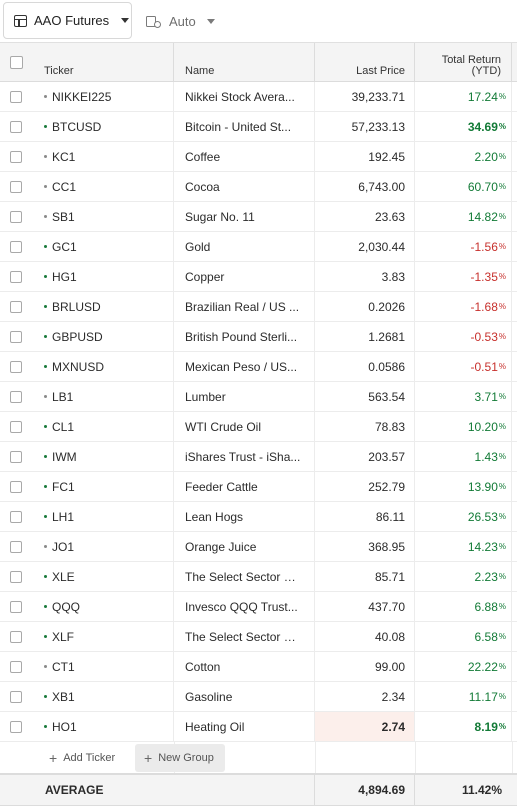  What do you see at coordinates (258, 397) in the screenshot?
I see `table-row: LB1 Lumber 563.54 3.71%` at bounding box center [258, 397].